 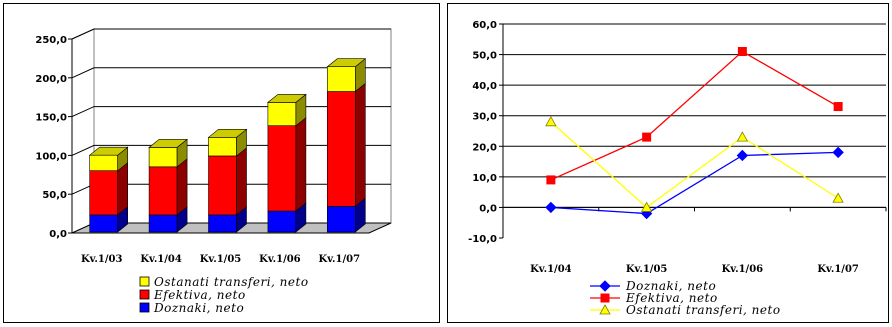 I want to click on x-tick-label: Kv.1/03, so click(x=102, y=259).